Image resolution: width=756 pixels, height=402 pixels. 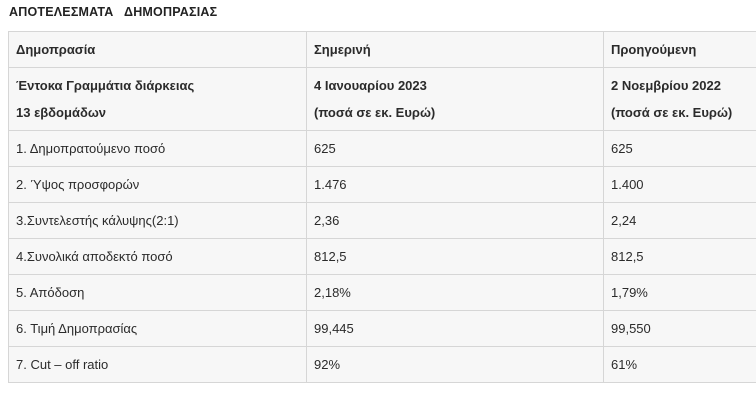 What do you see at coordinates (679, 49) in the screenshot?
I see `header-previous: Προηγούμενη` at bounding box center [679, 49].